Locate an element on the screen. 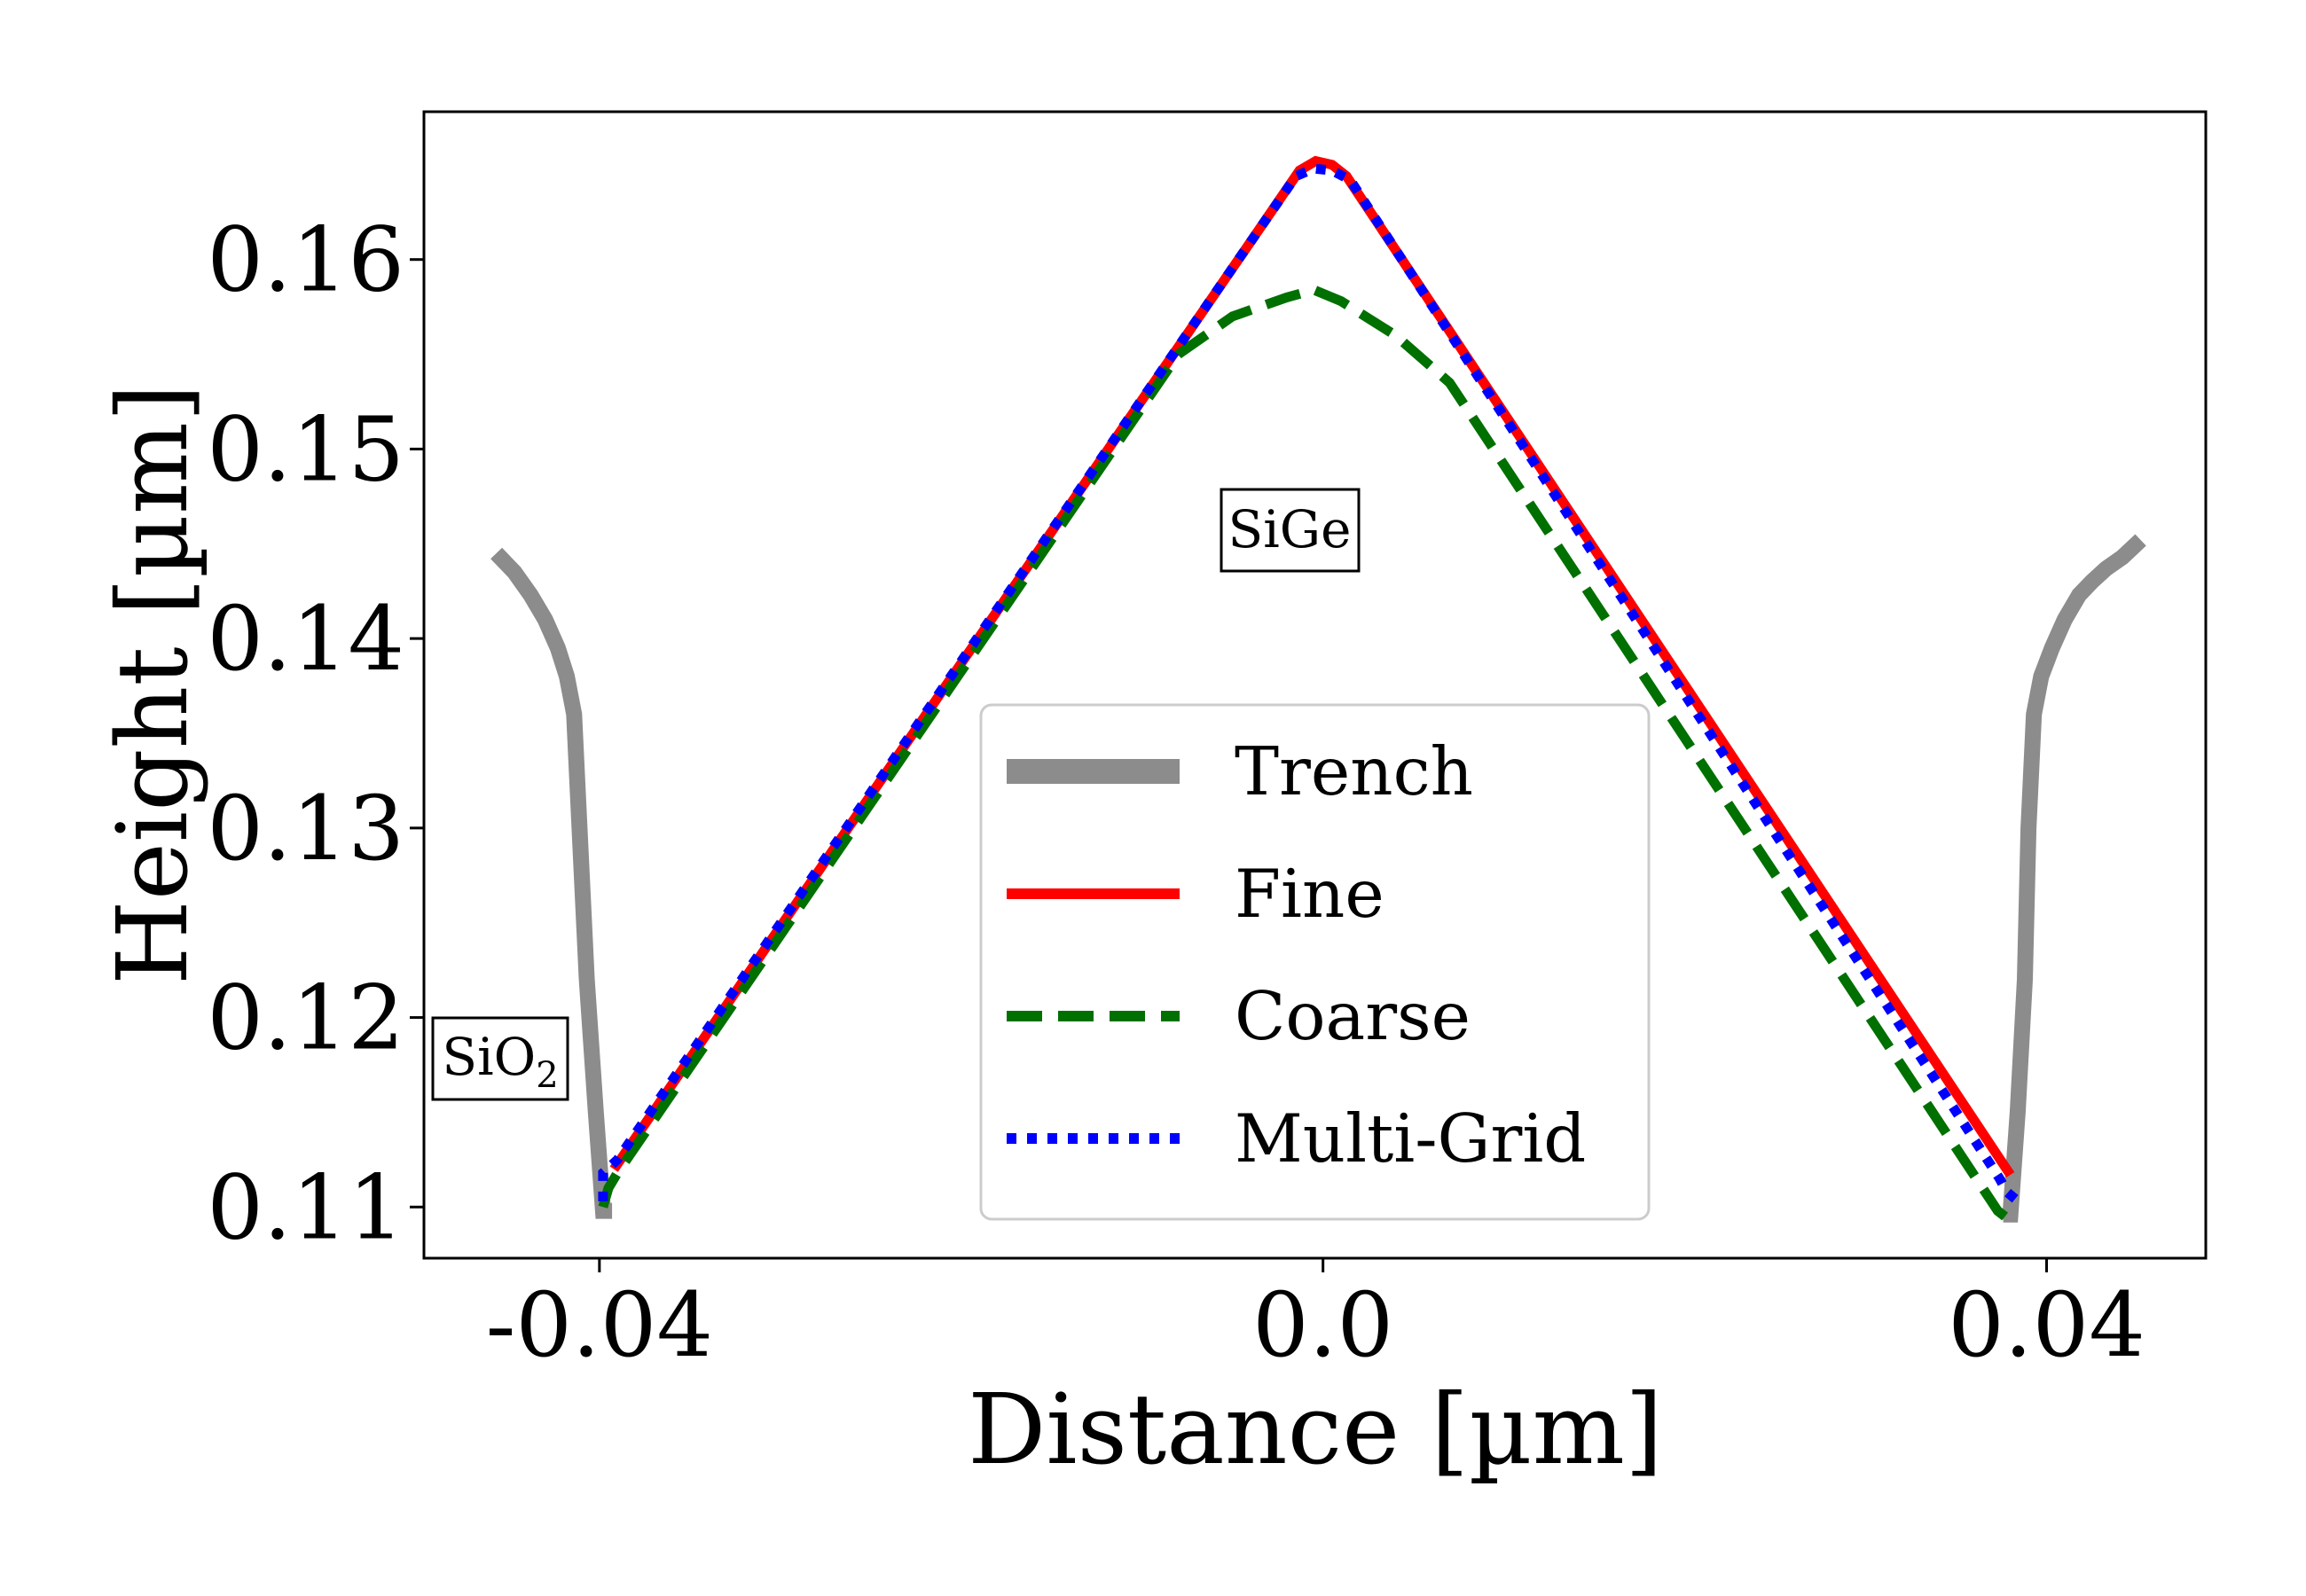  annotation-sige: SiGe is located at coordinates (1290, 531).